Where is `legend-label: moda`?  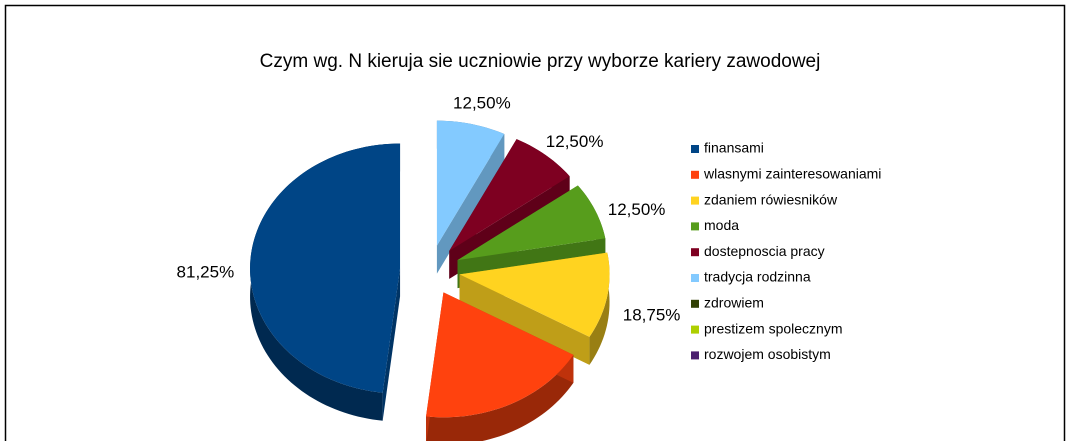
legend-label: moda is located at coordinates (721, 225).